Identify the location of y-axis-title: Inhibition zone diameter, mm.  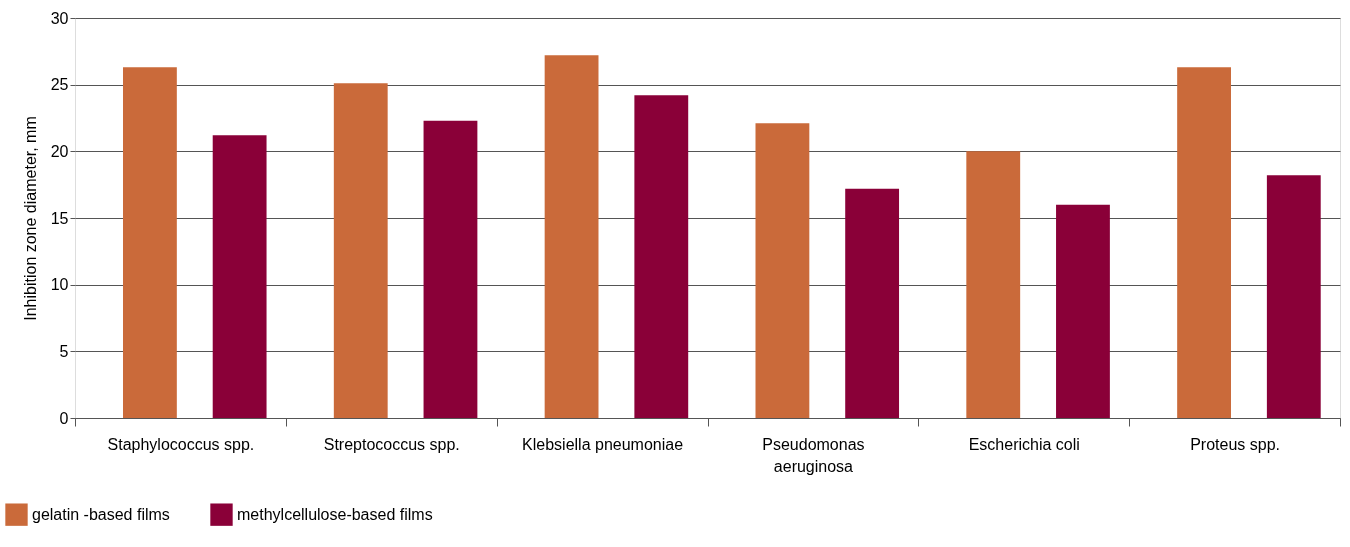
(30, 218).